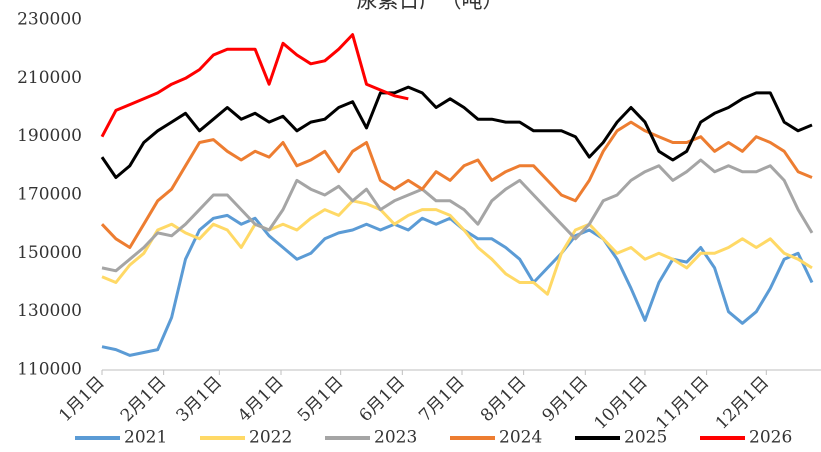 This screenshot has height=452, width=821. Describe the element at coordinates (565, 399) in the screenshot. I see `x-tick-label: 9月1日` at that location.